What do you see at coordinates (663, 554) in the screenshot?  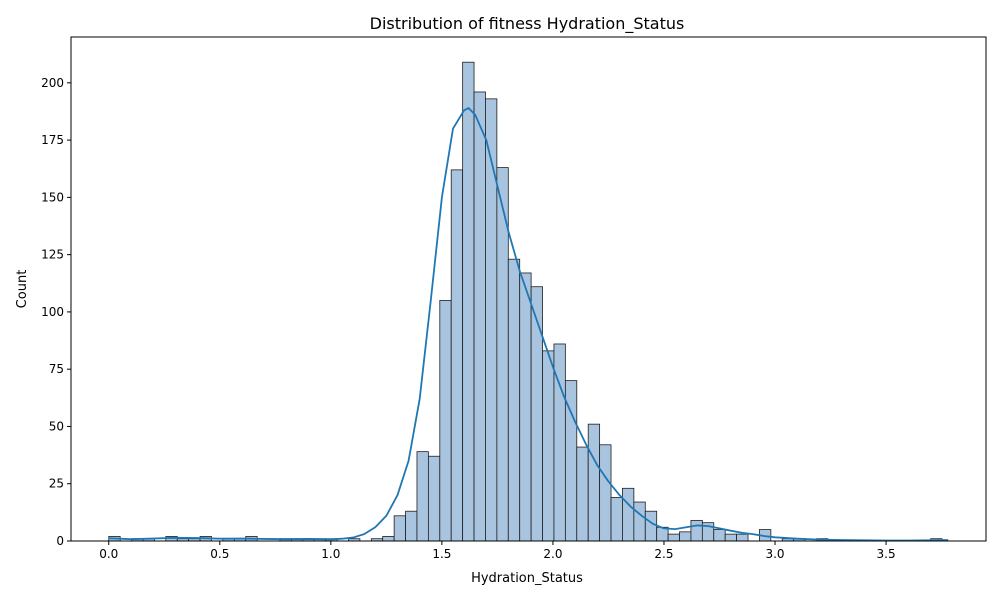 I see `x-tick-label: 2.5` at bounding box center [663, 554].